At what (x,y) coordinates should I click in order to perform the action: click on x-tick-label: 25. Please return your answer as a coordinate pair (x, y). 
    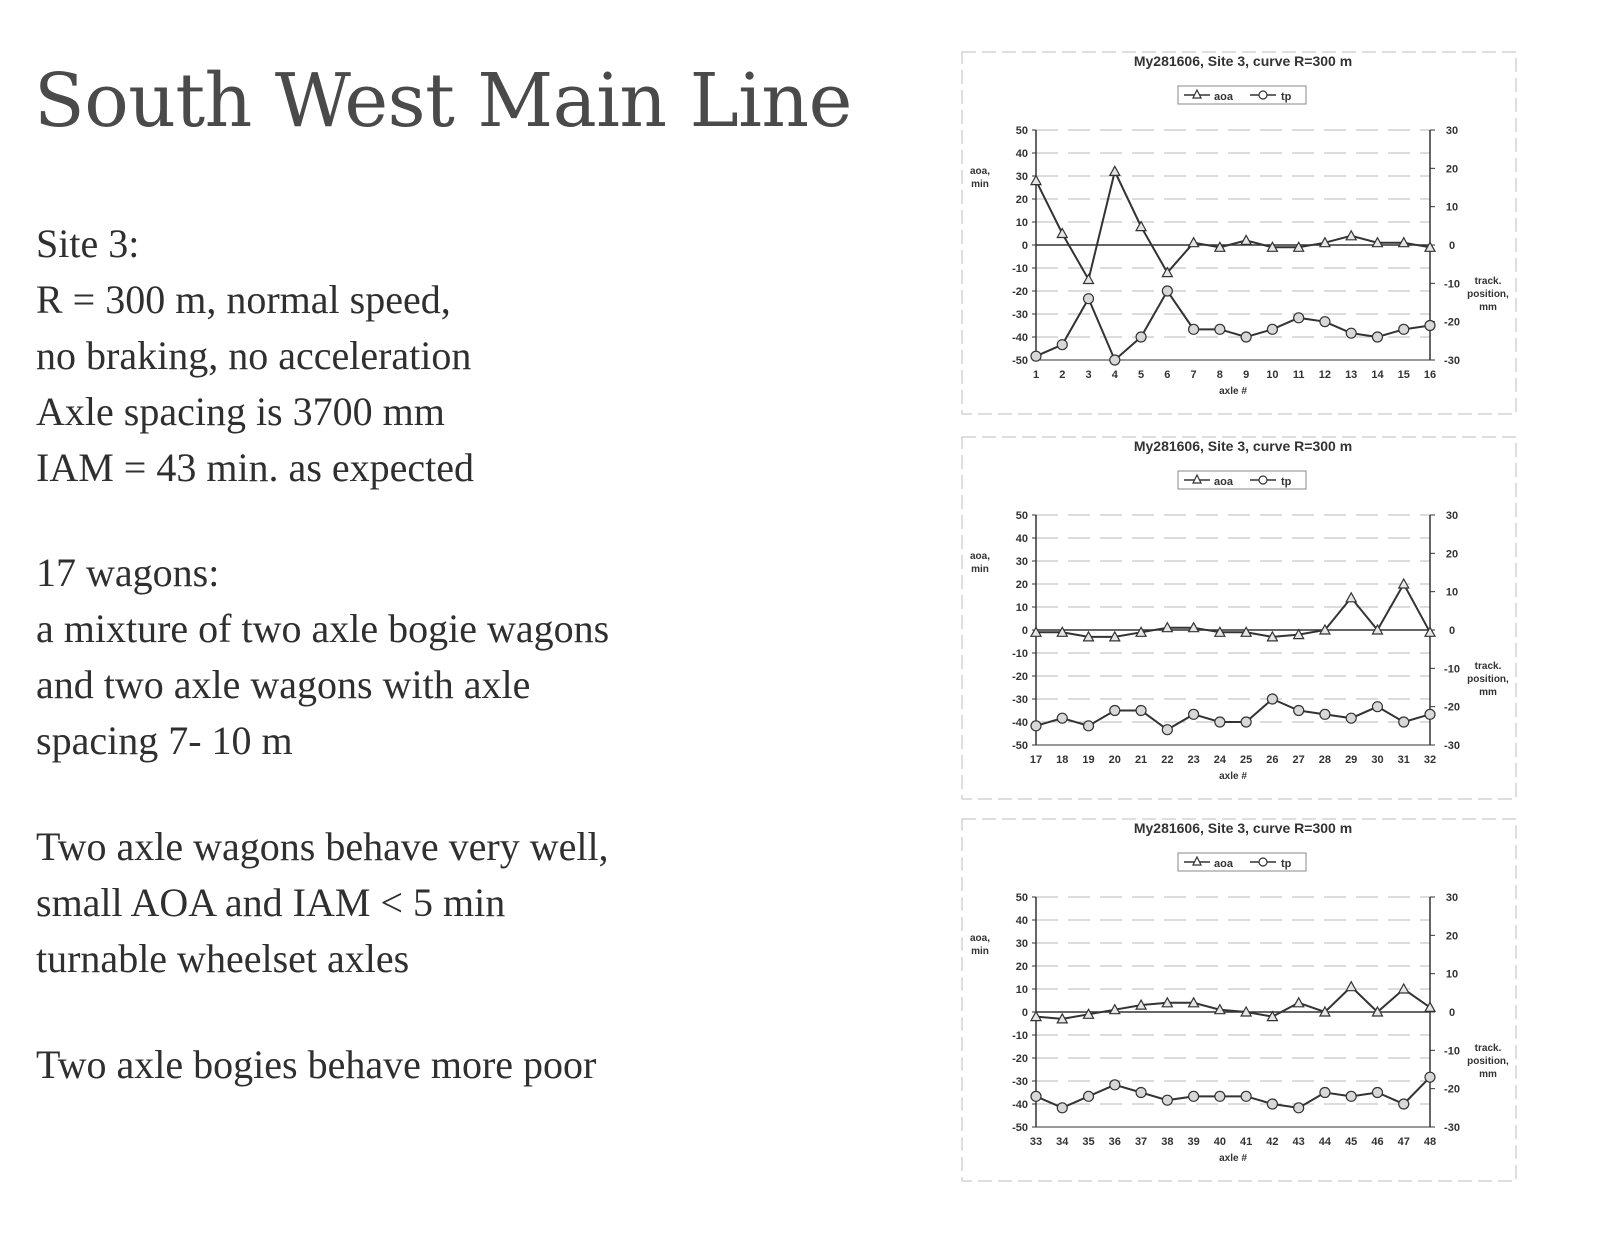
    Looking at the image, I should click on (1246, 760).